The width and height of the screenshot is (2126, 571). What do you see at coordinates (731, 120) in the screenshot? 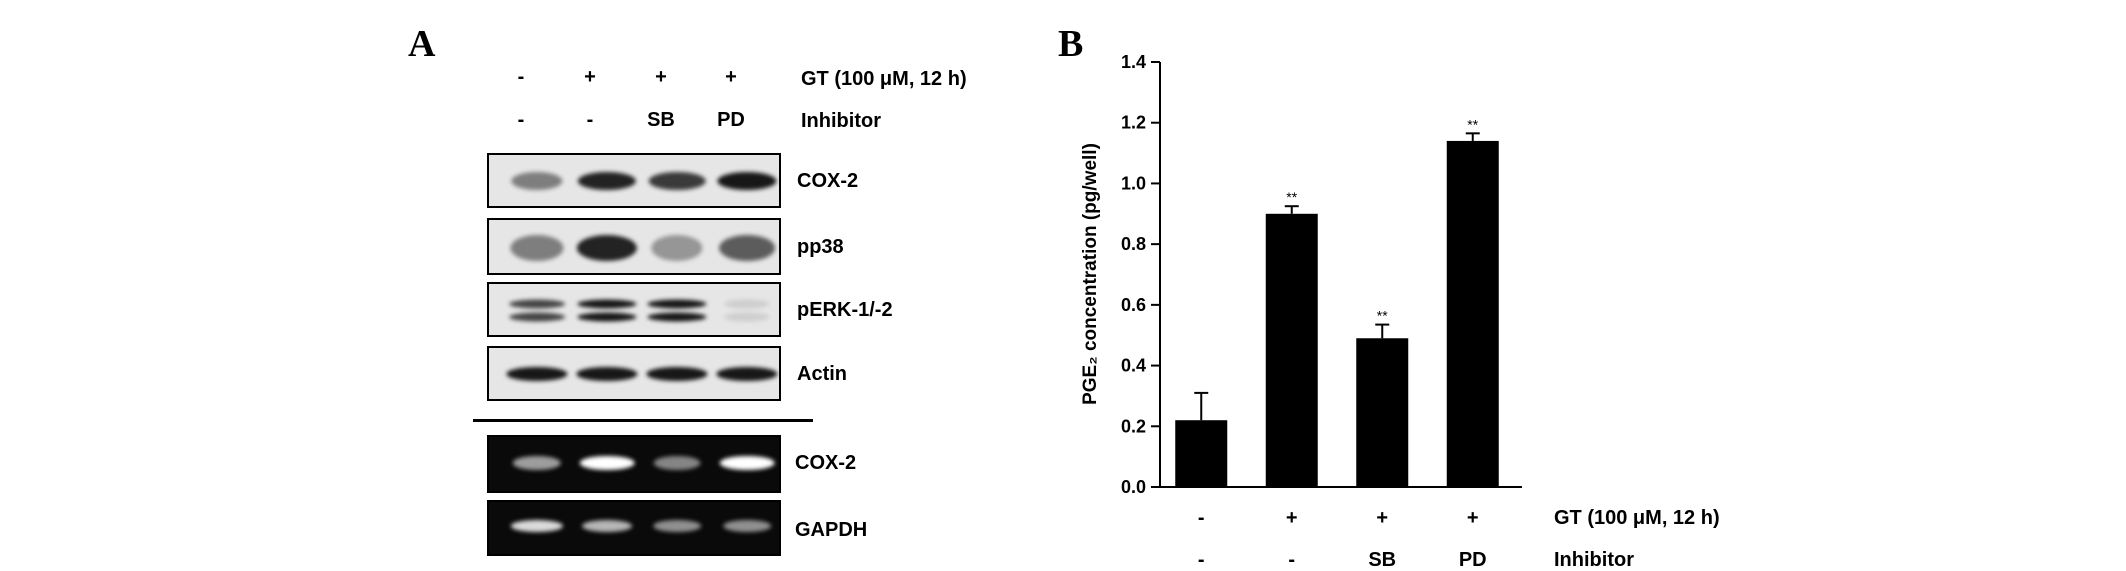
I see `inhibitor-lane-4: PD` at bounding box center [731, 120].